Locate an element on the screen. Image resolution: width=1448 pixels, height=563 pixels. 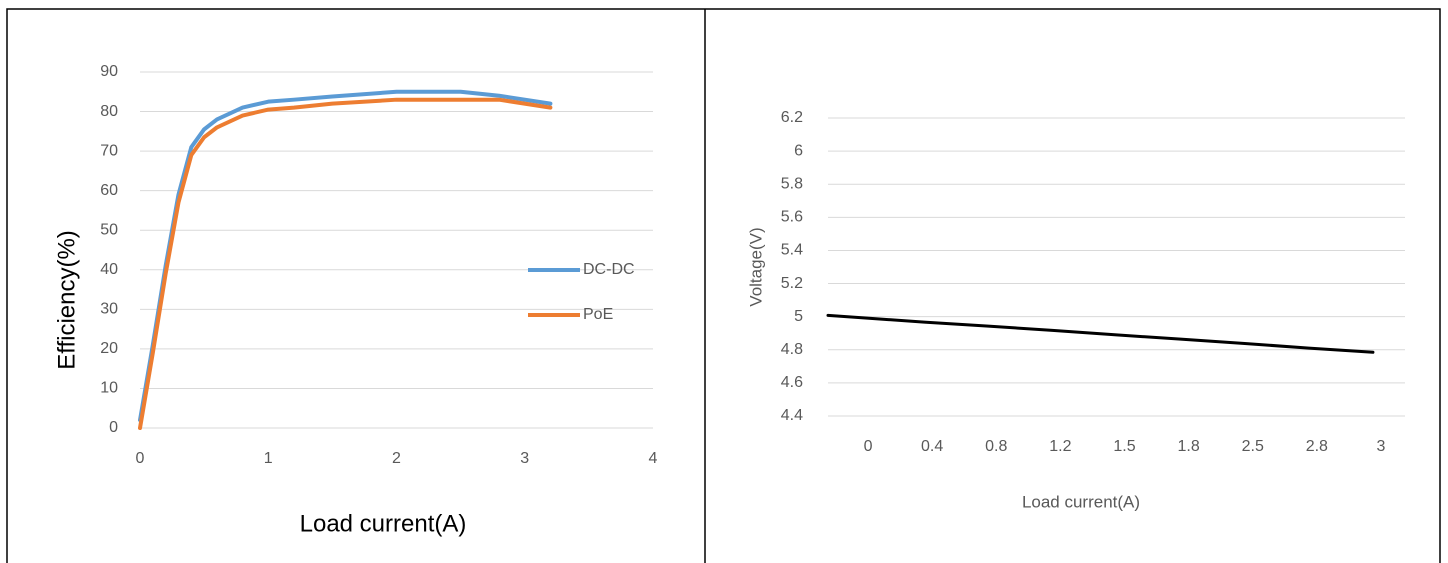
y-tick-label: 80 is located at coordinates (109, 111).